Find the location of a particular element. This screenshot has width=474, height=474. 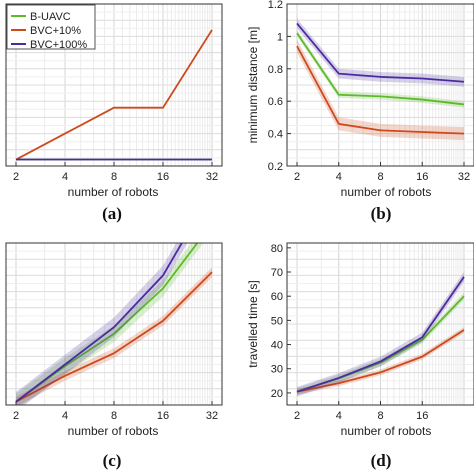

y-tick-label: 0.8 is located at coordinates (275, 70).